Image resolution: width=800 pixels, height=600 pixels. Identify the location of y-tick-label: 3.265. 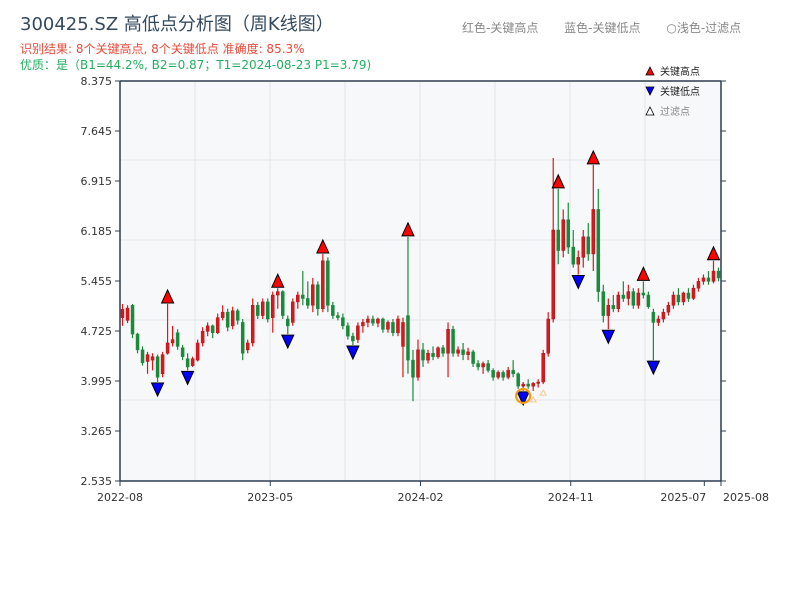
(97, 431).